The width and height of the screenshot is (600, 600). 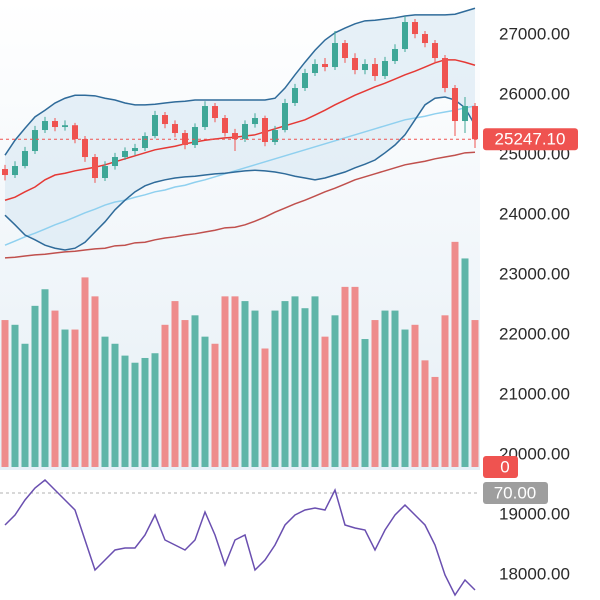 I want to click on last-price-label: 25247.10, so click(x=530, y=139).